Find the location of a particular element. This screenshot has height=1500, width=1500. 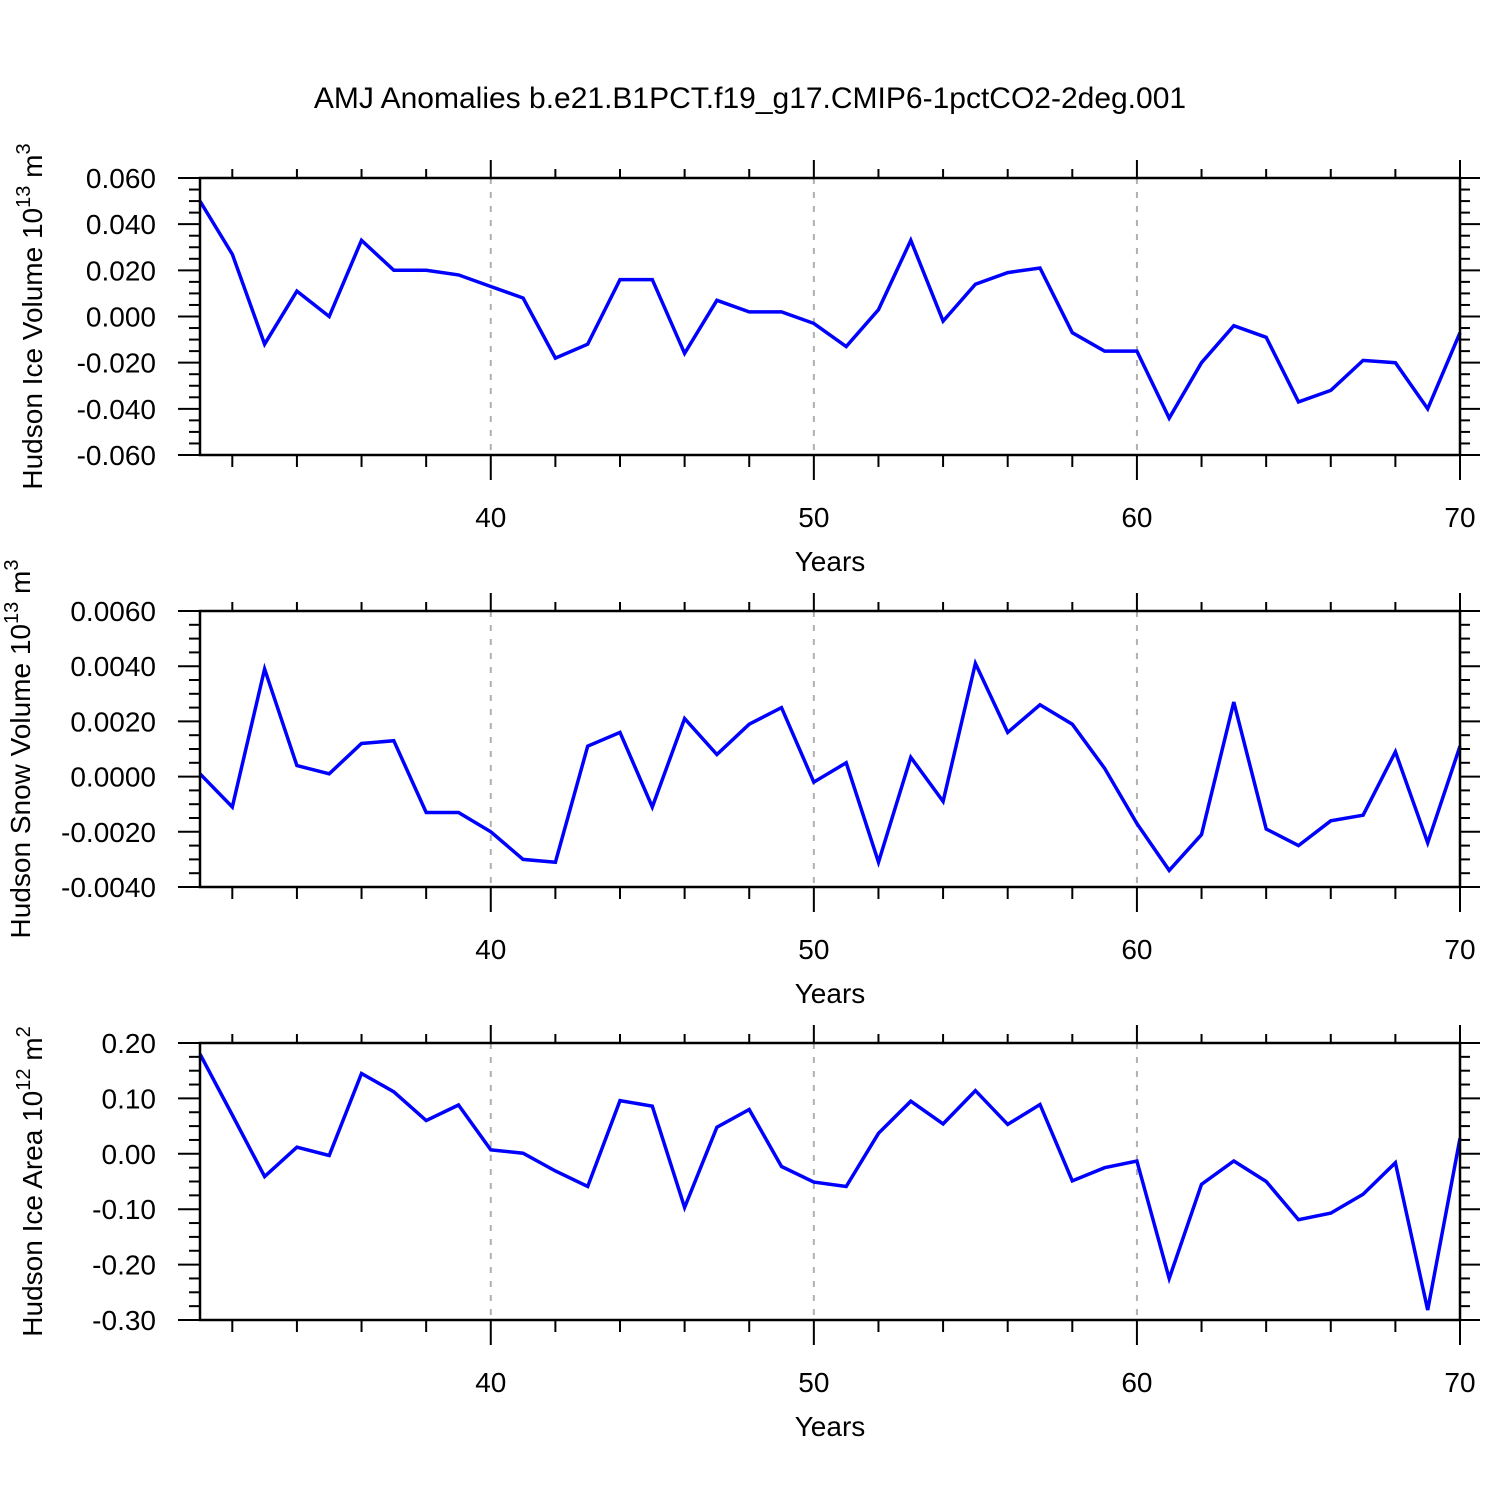

y-tick-label: 0.10 is located at coordinates (129, 1098).